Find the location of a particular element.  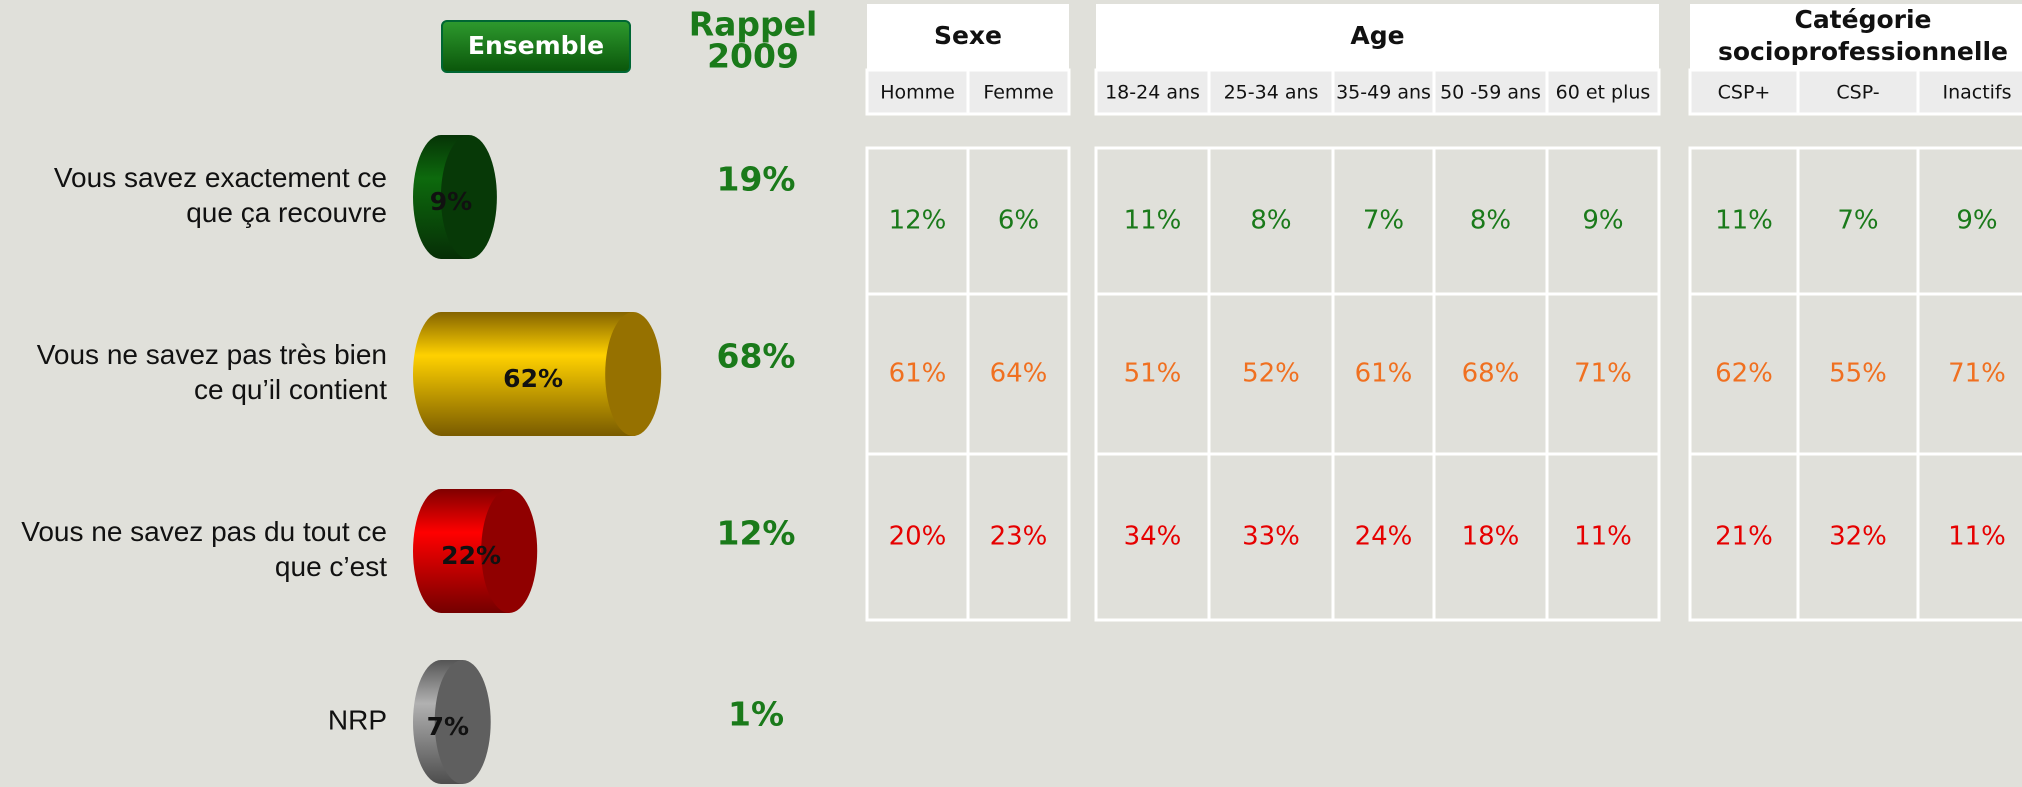

group-title: Catégorie is located at coordinates (1862, 19).